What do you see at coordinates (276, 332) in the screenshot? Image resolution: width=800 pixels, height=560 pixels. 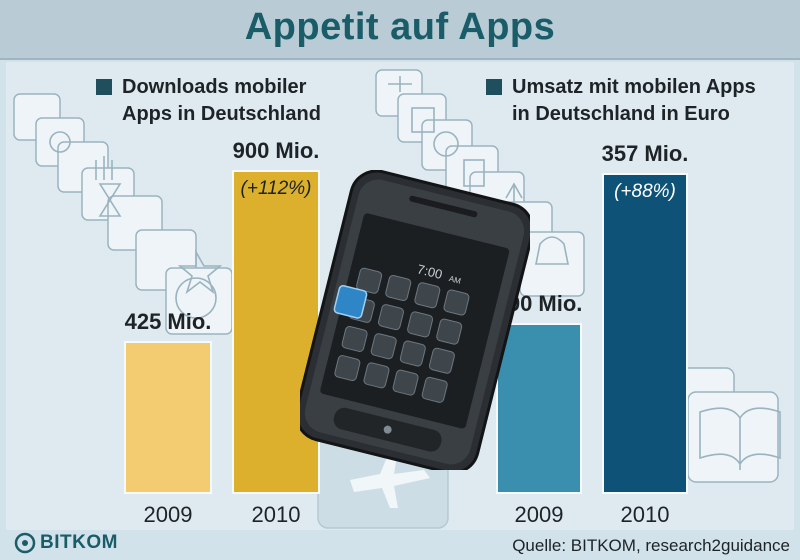 I see `bar-downloads-2010` at bounding box center [276, 332].